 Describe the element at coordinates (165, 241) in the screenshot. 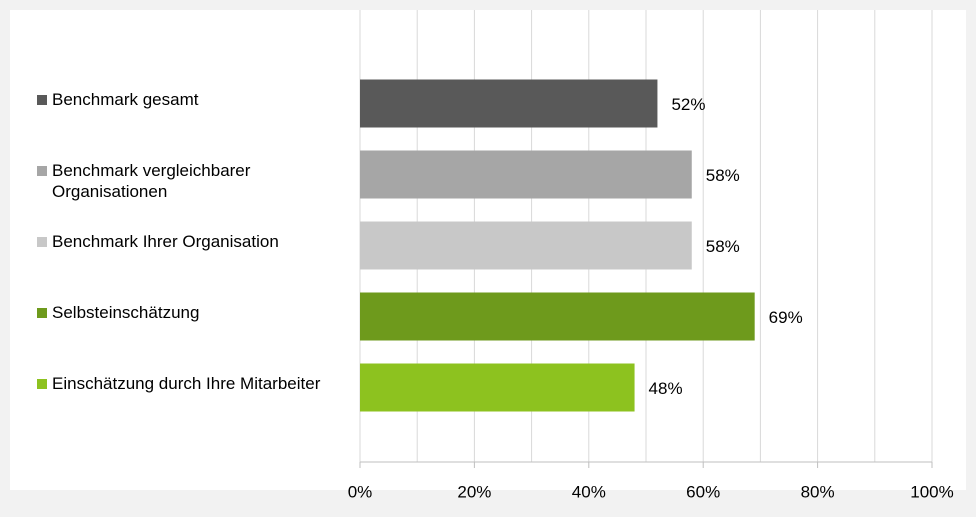

I see `category-text: Benchmark Ihrer Organisation` at that location.